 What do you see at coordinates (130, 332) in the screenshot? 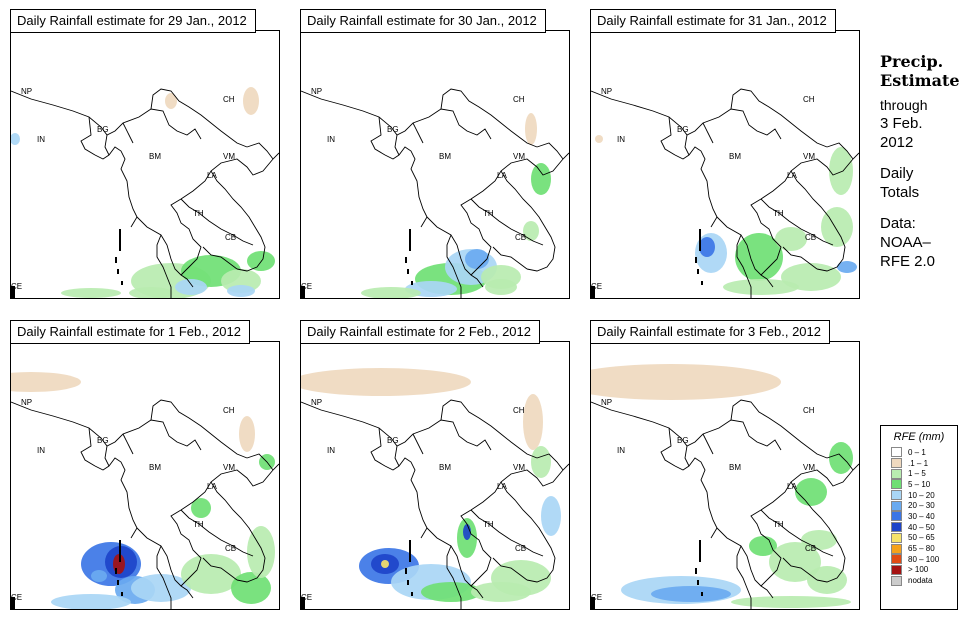
I see `map-title: Daily Rainfall estimate for 1 Feb., 2012` at bounding box center [130, 332].